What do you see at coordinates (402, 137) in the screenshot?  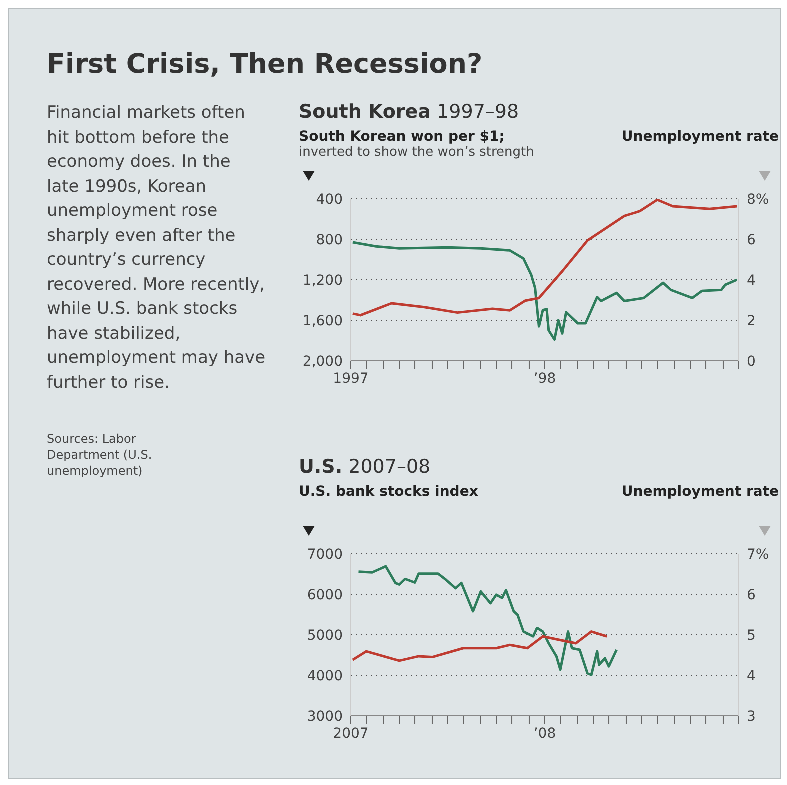 I see `y-axis-title: South Korean won per $1;` at bounding box center [402, 137].